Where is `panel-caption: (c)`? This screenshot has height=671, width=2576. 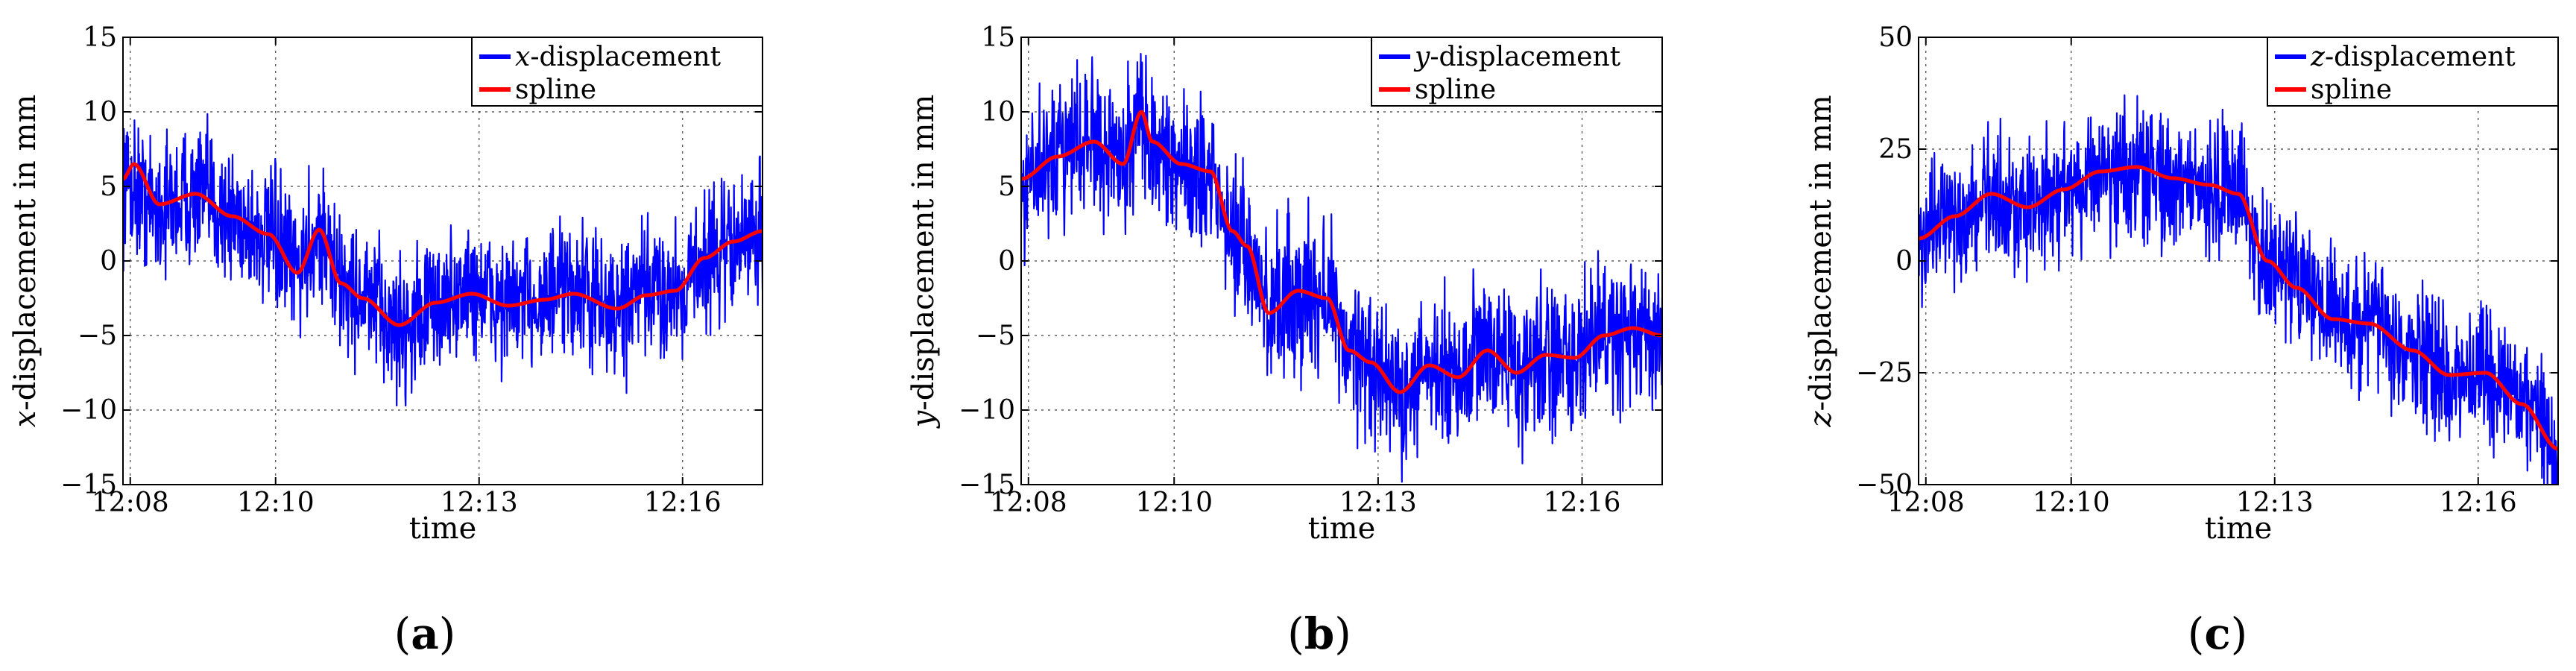 panel-caption: (c) is located at coordinates (2218, 633).